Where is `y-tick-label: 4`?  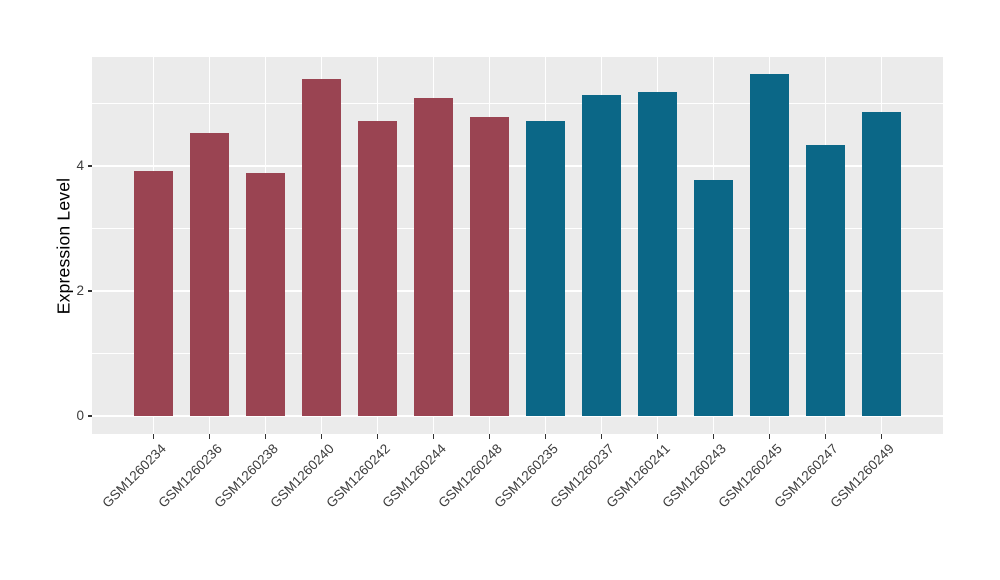
y-tick-label: 4 is located at coordinates (80, 165).